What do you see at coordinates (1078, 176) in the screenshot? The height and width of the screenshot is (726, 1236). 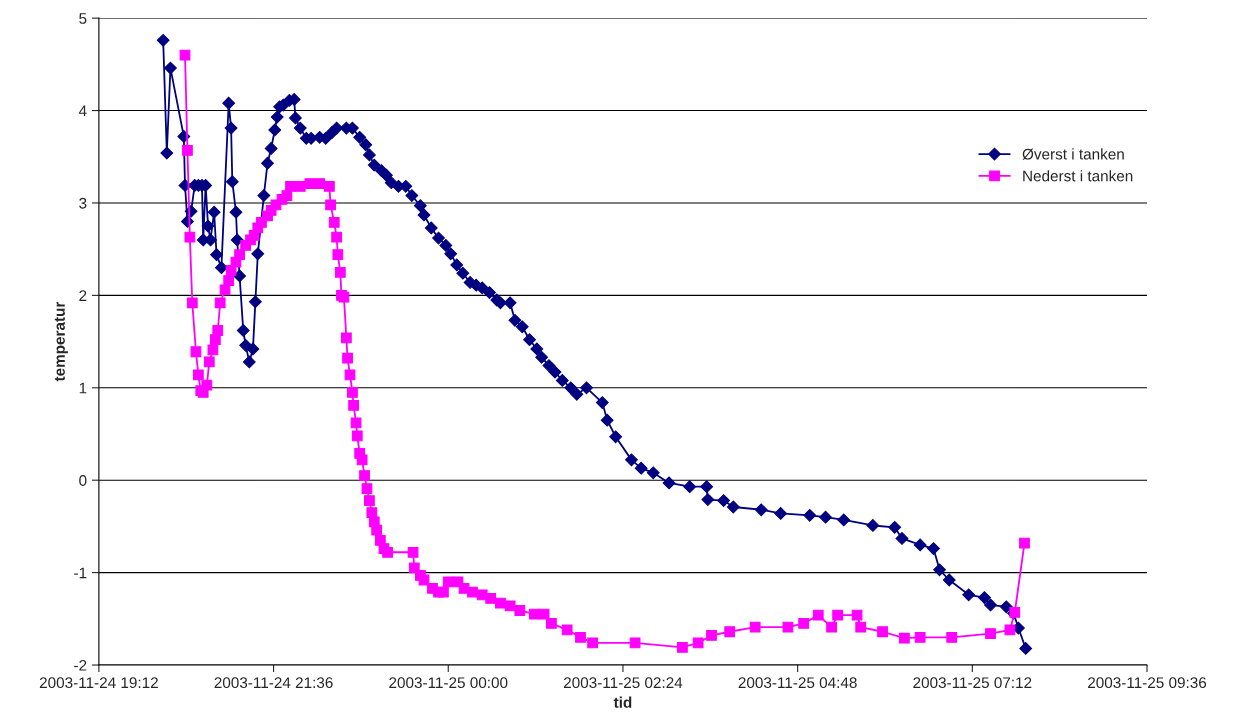 I see `legend-label: Nederst i tanken` at bounding box center [1078, 176].